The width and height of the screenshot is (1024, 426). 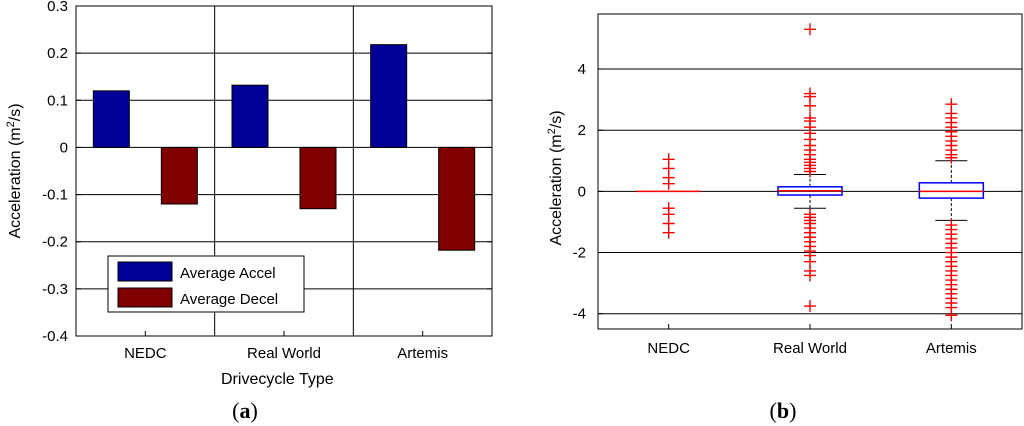 What do you see at coordinates (57, 100) in the screenshot?
I see `y-tick-label: 0.1` at bounding box center [57, 100].